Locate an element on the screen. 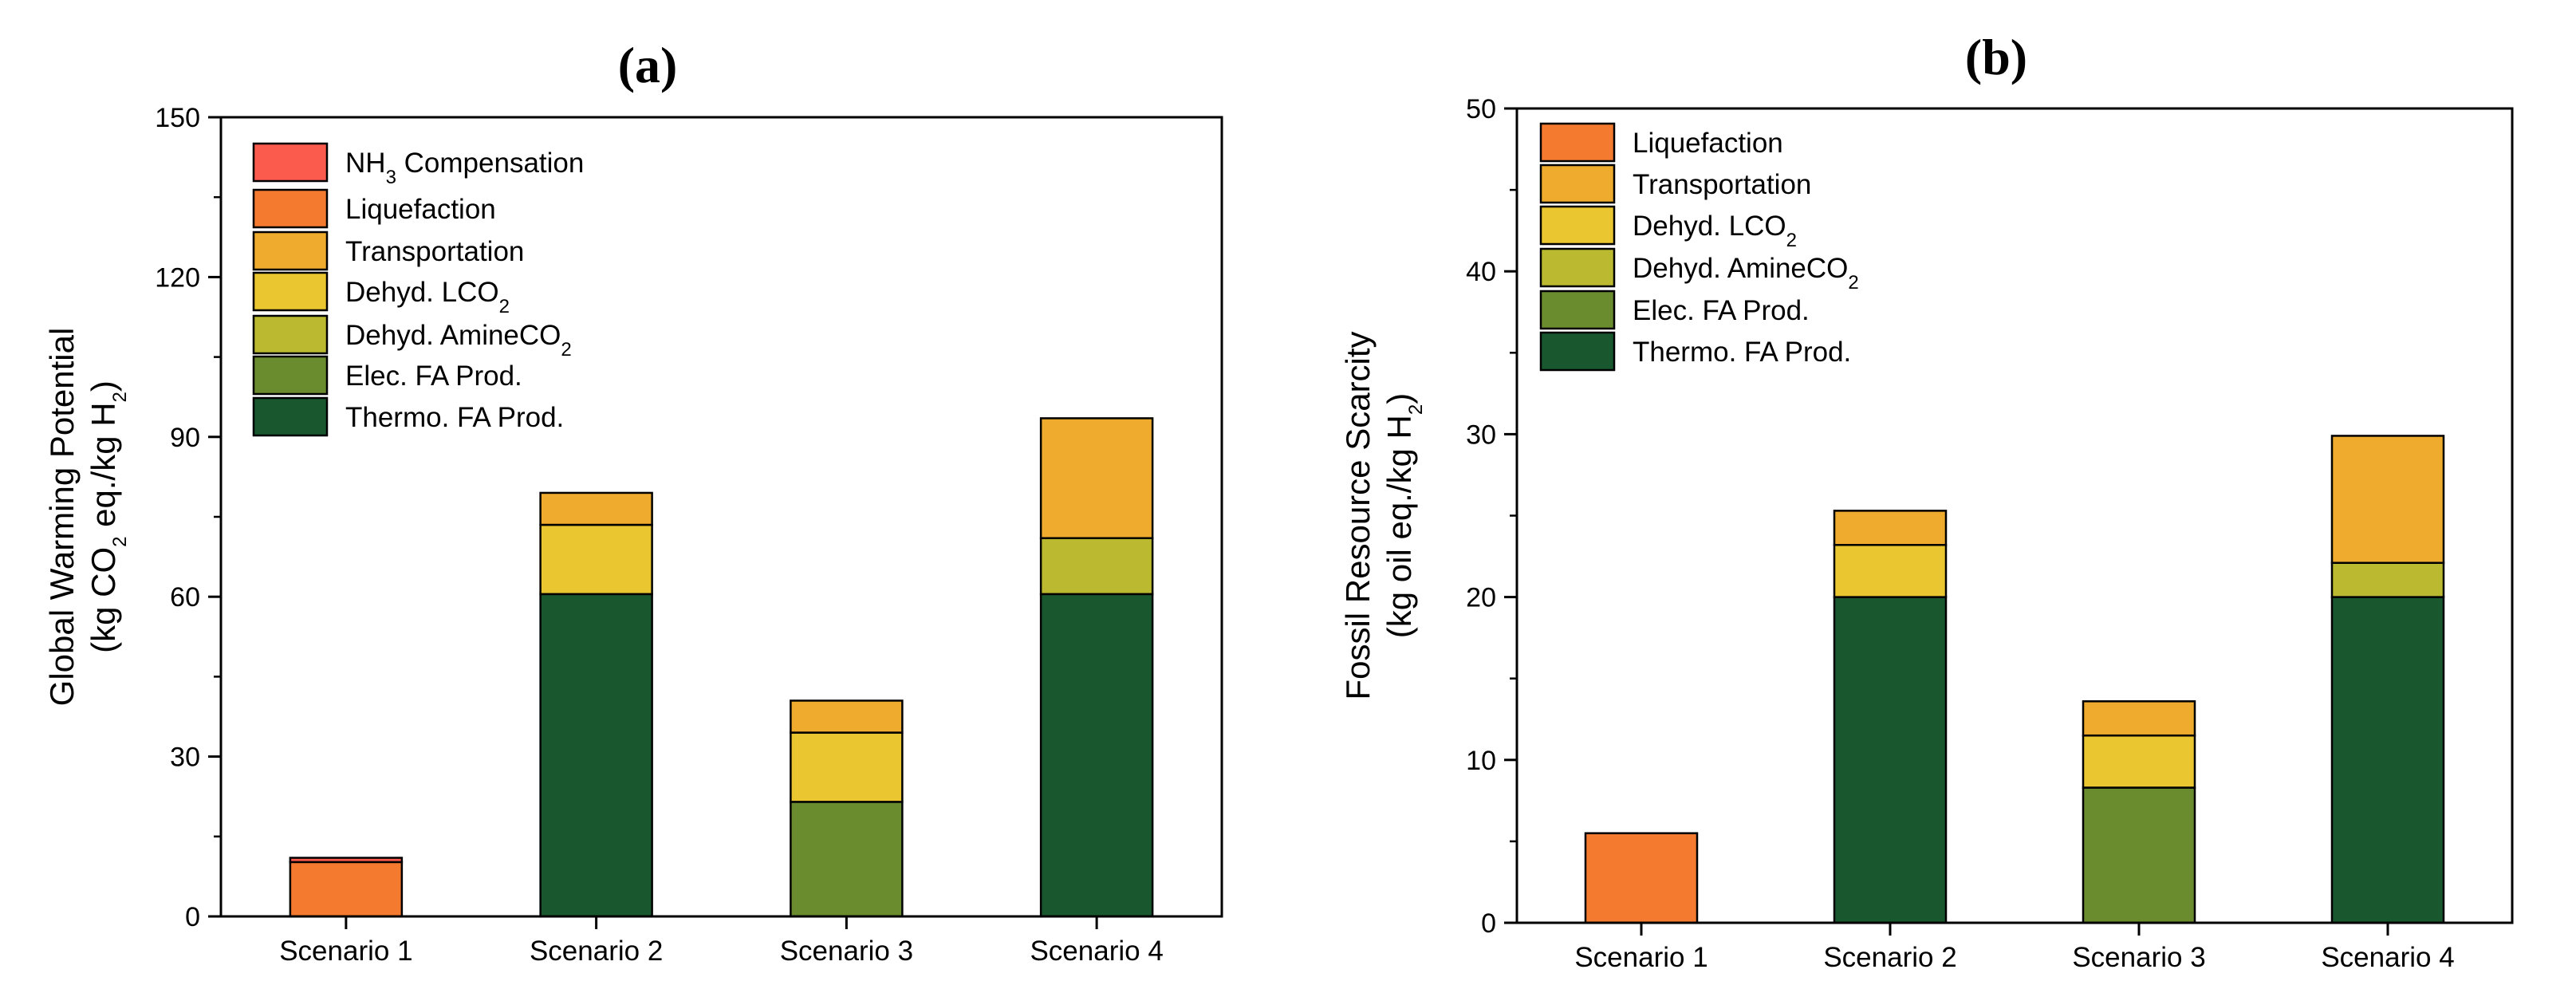 The image size is (2576, 985). y-tick-label: 50 is located at coordinates (1481, 109).